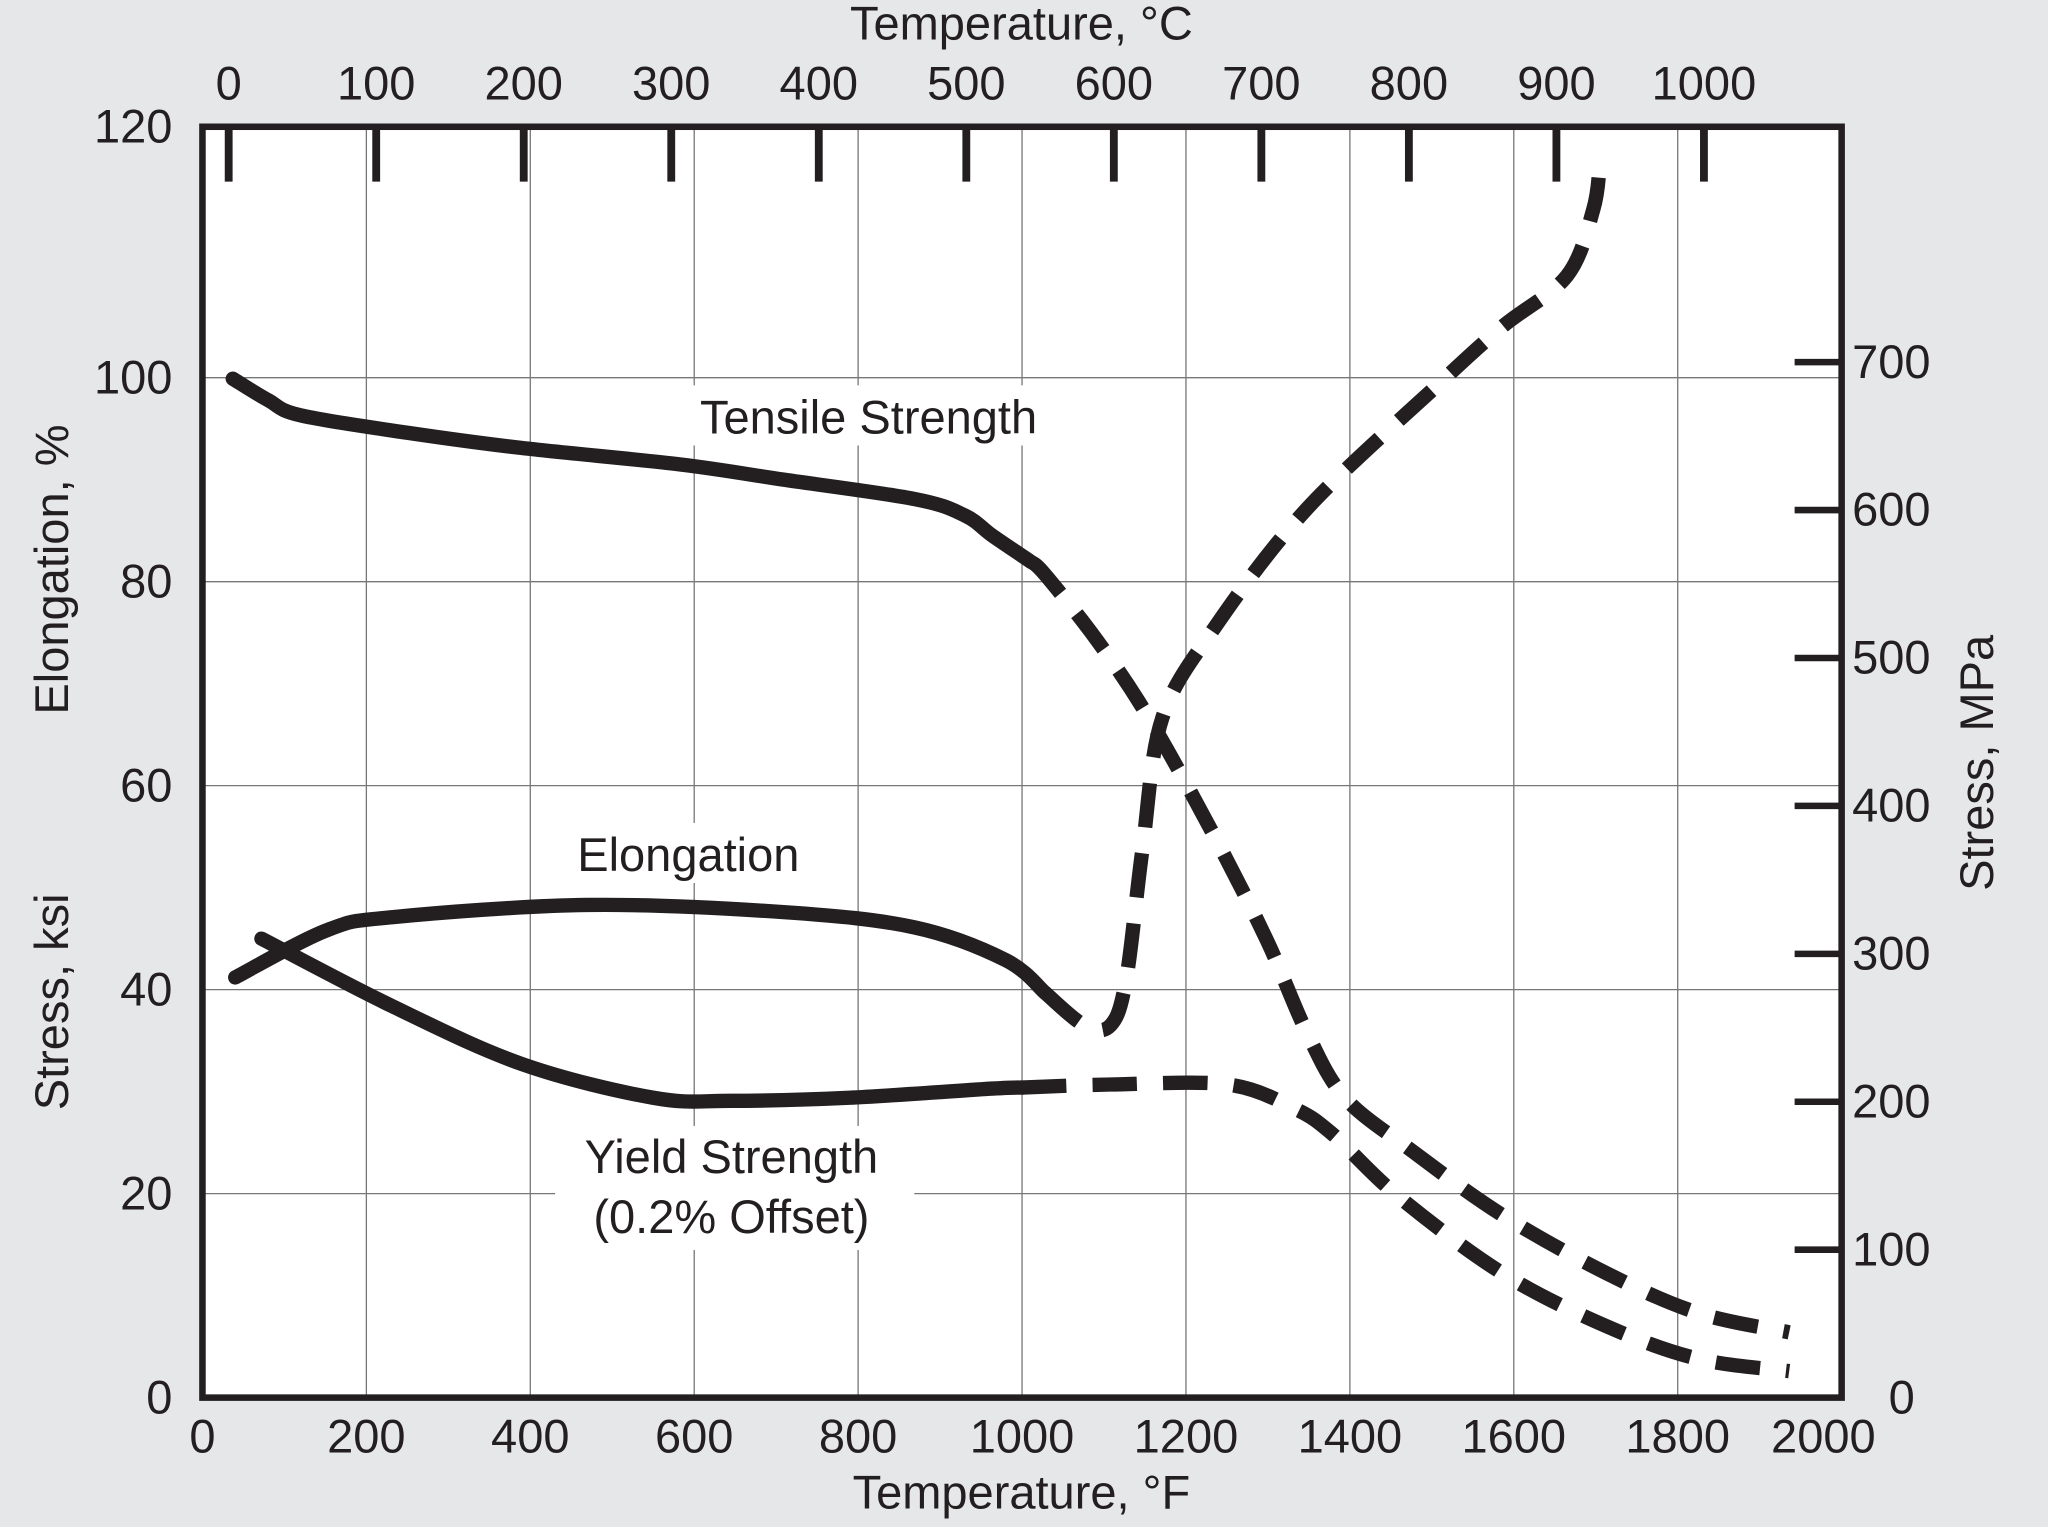  What do you see at coordinates (1891, 805) in the screenshot?
I see `y2-tick-label: 400` at bounding box center [1891, 805].